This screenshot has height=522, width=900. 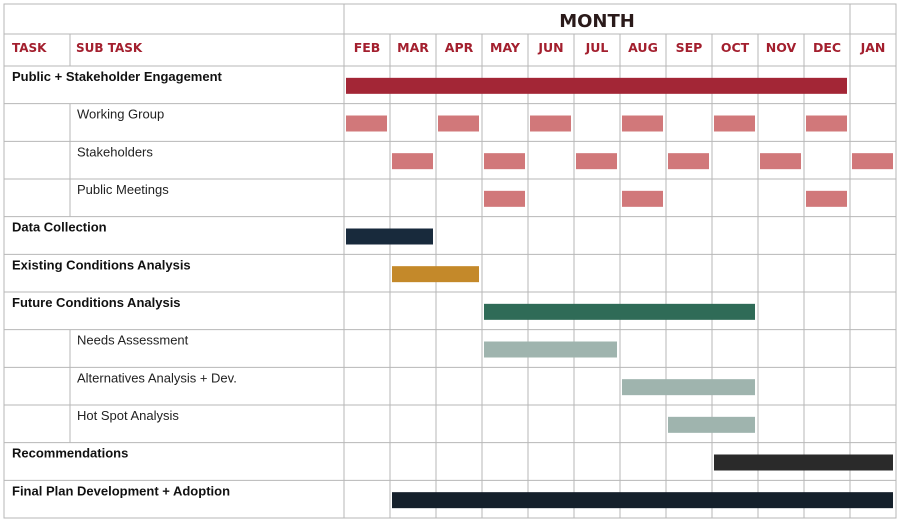 What do you see at coordinates (413, 47) in the screenshot?
I see `month-label-mar: MAR` at bounding box center [413, 47].